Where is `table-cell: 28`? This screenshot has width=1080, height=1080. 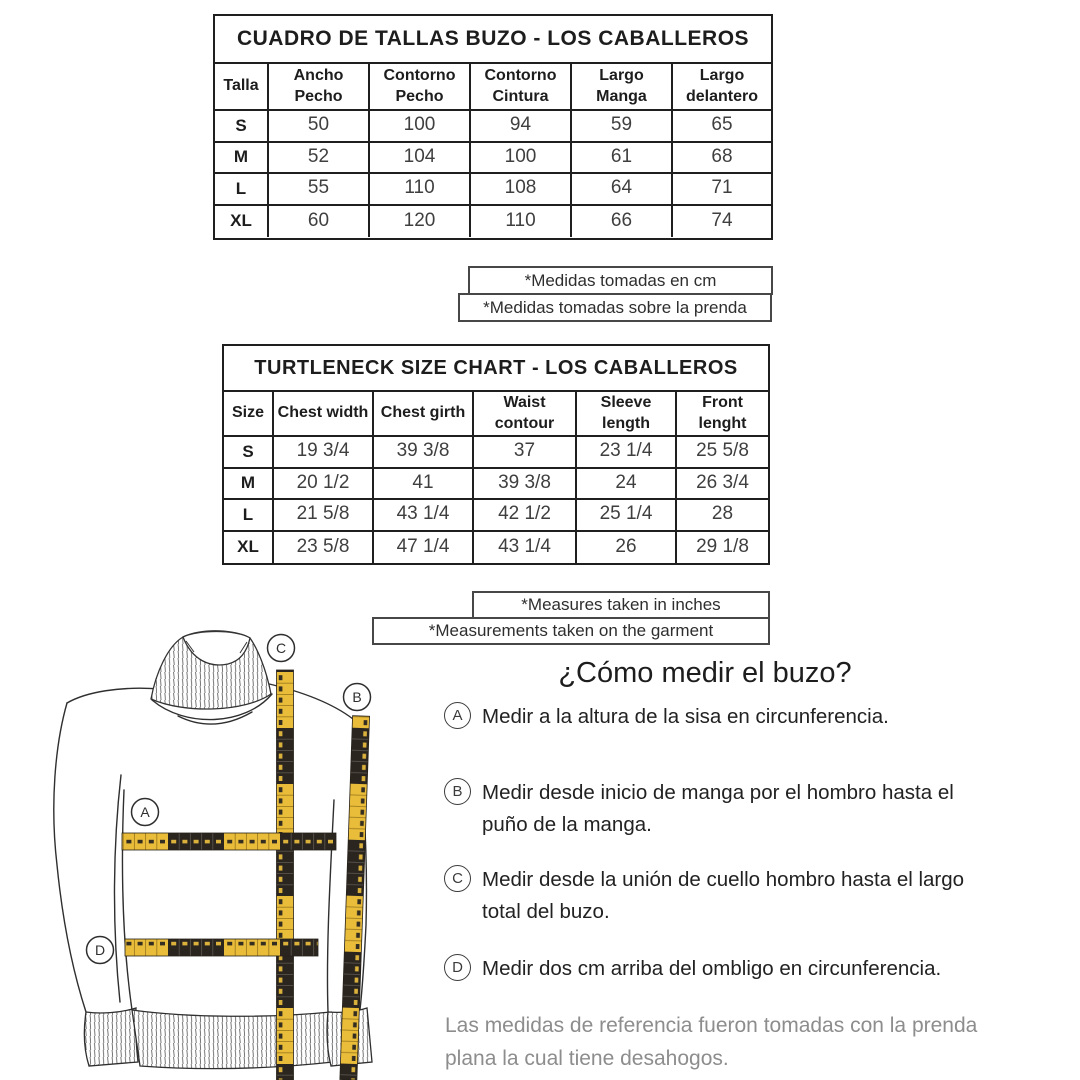
table-cell: 28 is located at coordinates (722, 516).